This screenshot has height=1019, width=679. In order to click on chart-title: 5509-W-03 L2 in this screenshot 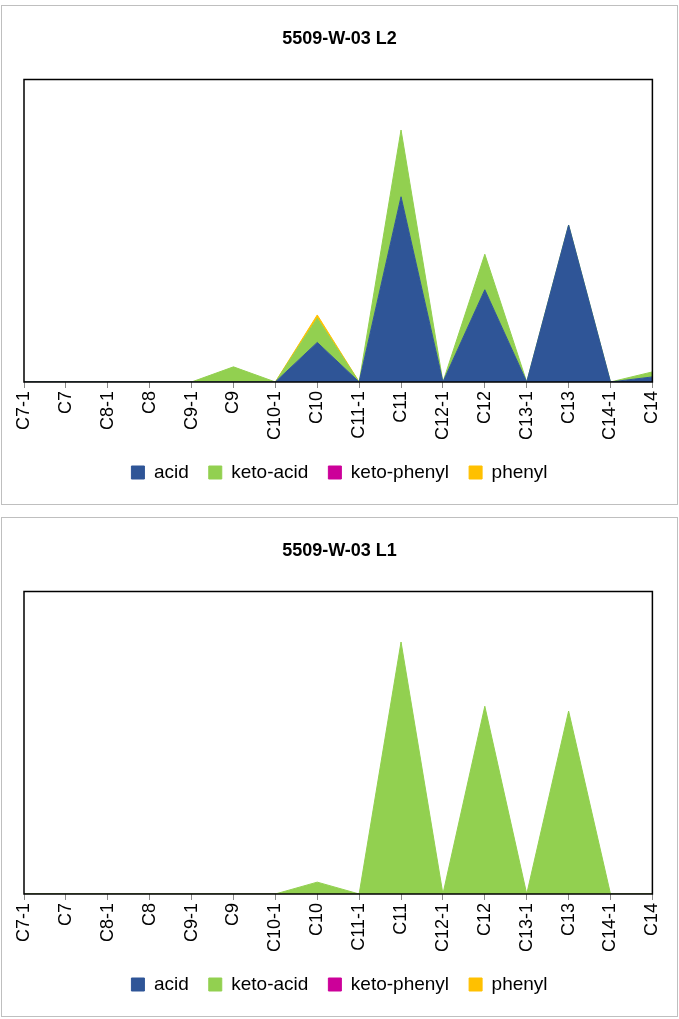, I will do `click(339, 37)`.